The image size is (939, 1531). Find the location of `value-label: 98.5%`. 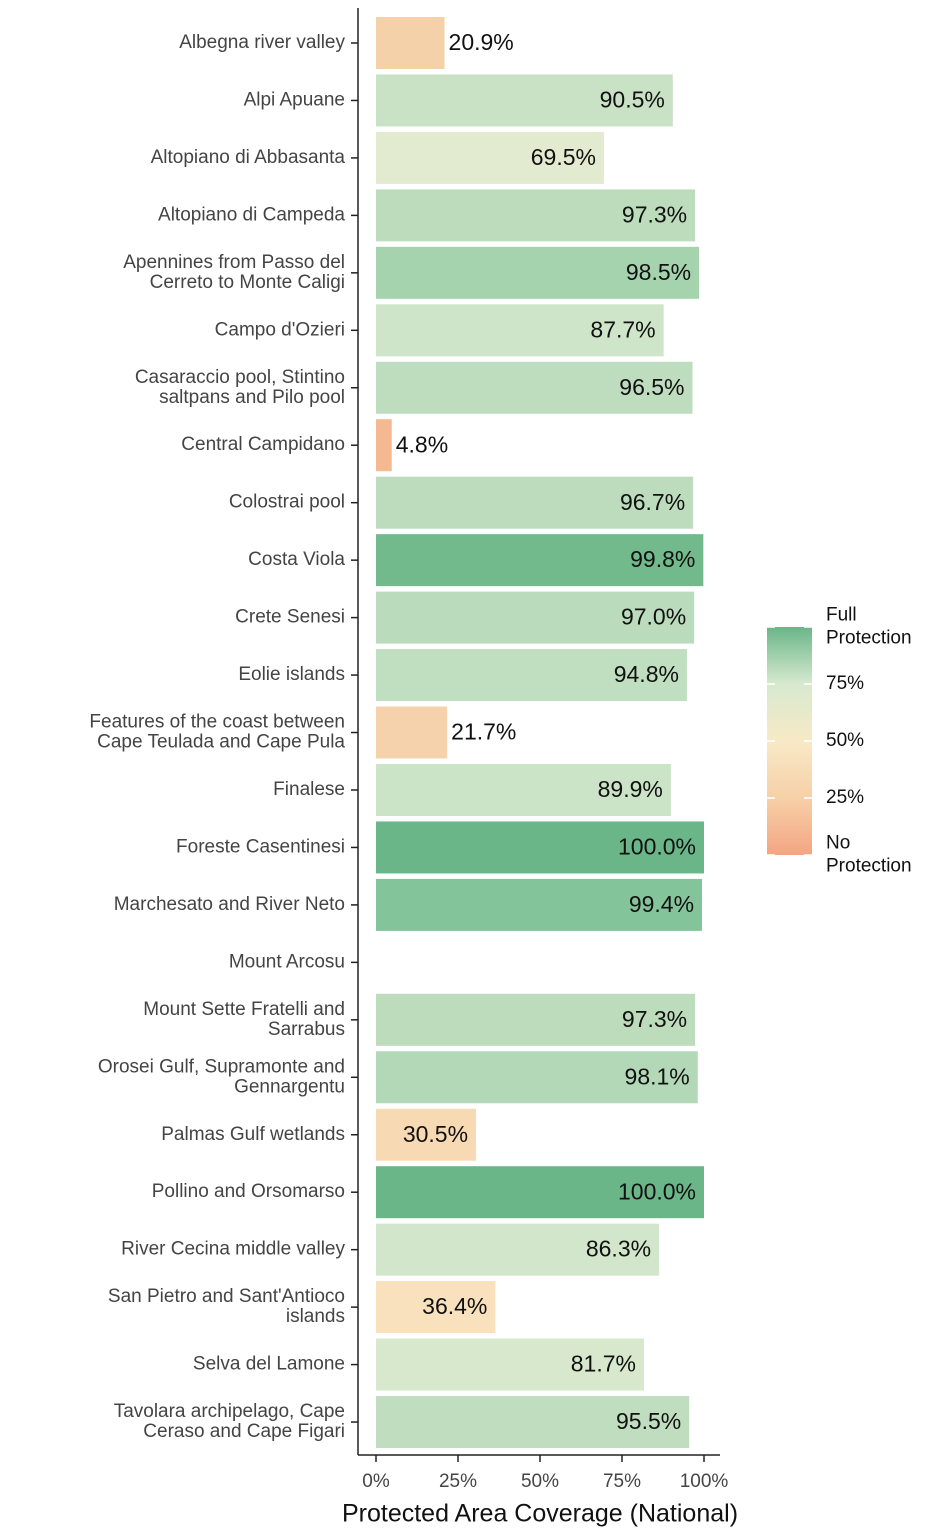

value-label: 98.5% is located at coordinates (658, 272).